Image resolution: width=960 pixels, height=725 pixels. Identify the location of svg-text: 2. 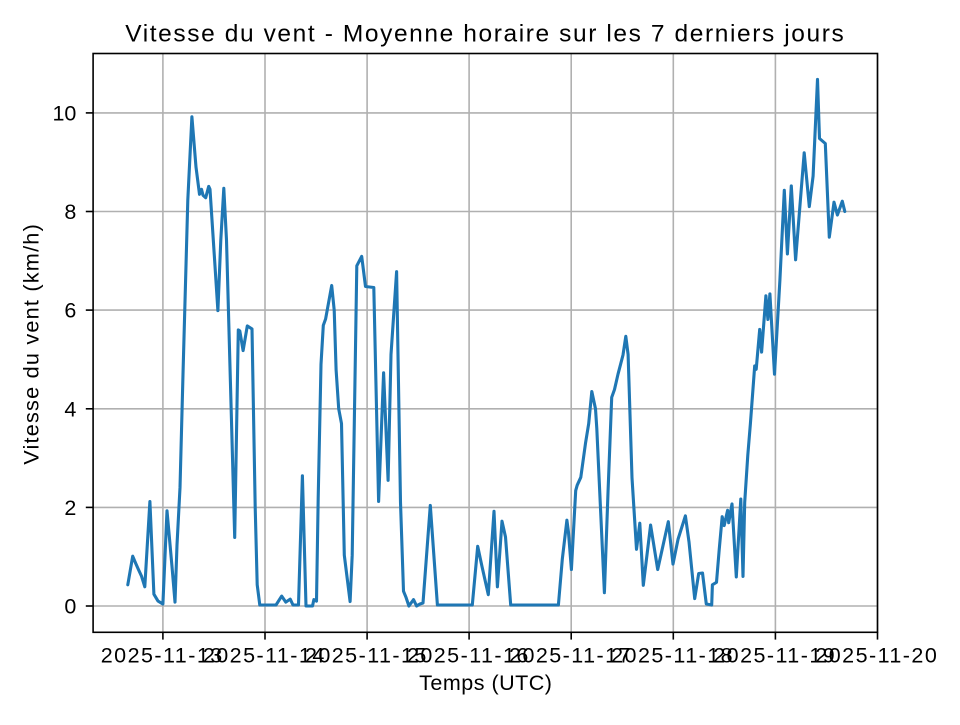
(70, 508).